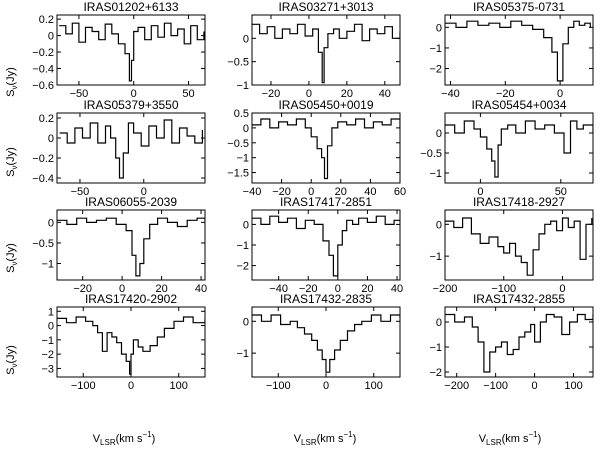 The image size is (600, 451). What do you see at coordinates (43, 86) in the screenshot?
I see `y-tick-label: −0.6` at bounding box center [43, 86].